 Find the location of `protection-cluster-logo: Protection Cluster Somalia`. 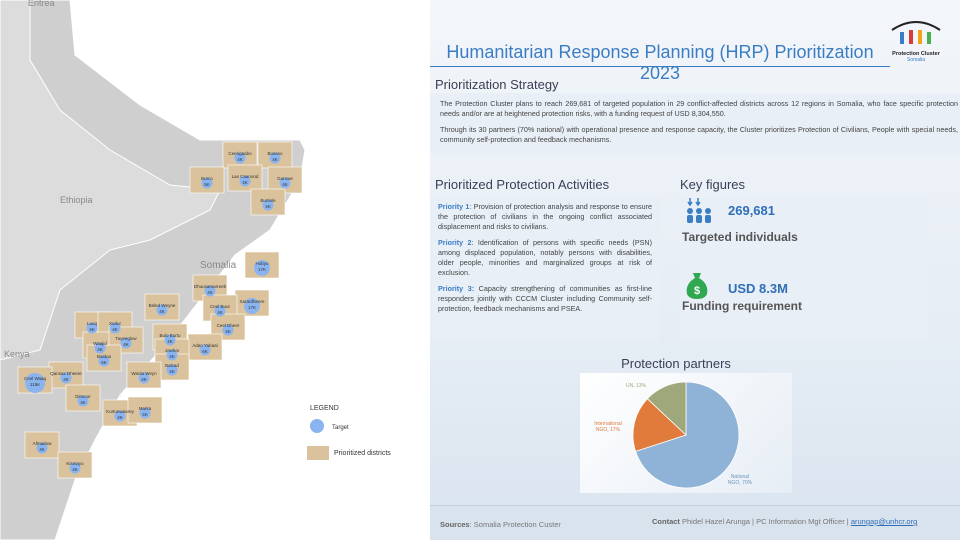

protection-cluster-logo: Protection Cluster Somalia is located at coordinates (916, 37).